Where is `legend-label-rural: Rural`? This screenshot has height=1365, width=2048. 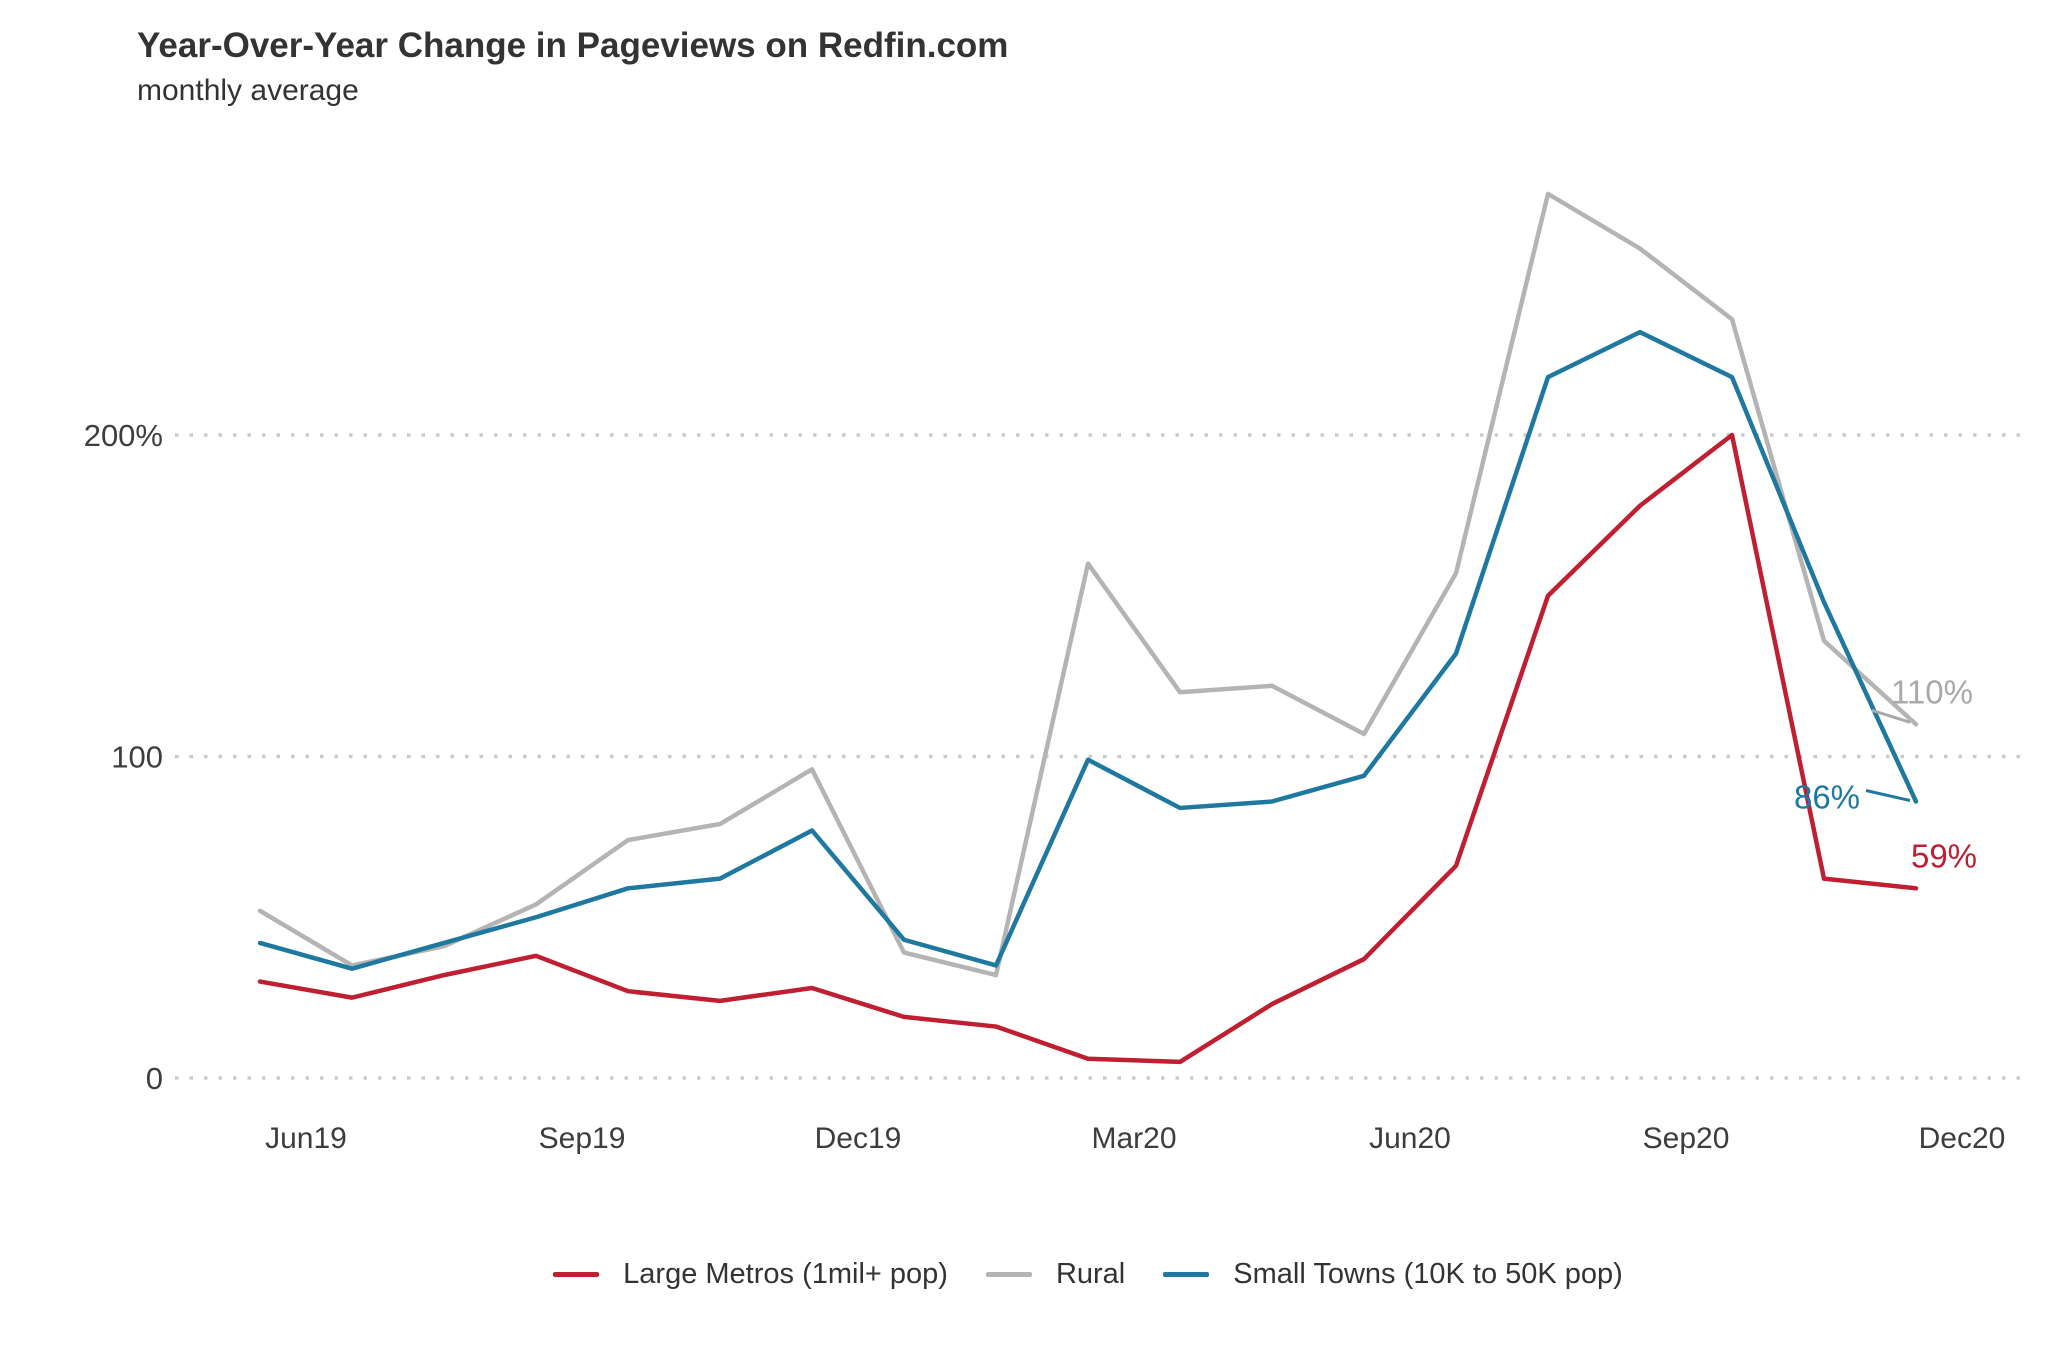
legend-label-rural: Rural is located at coordinates (1090, 1274).